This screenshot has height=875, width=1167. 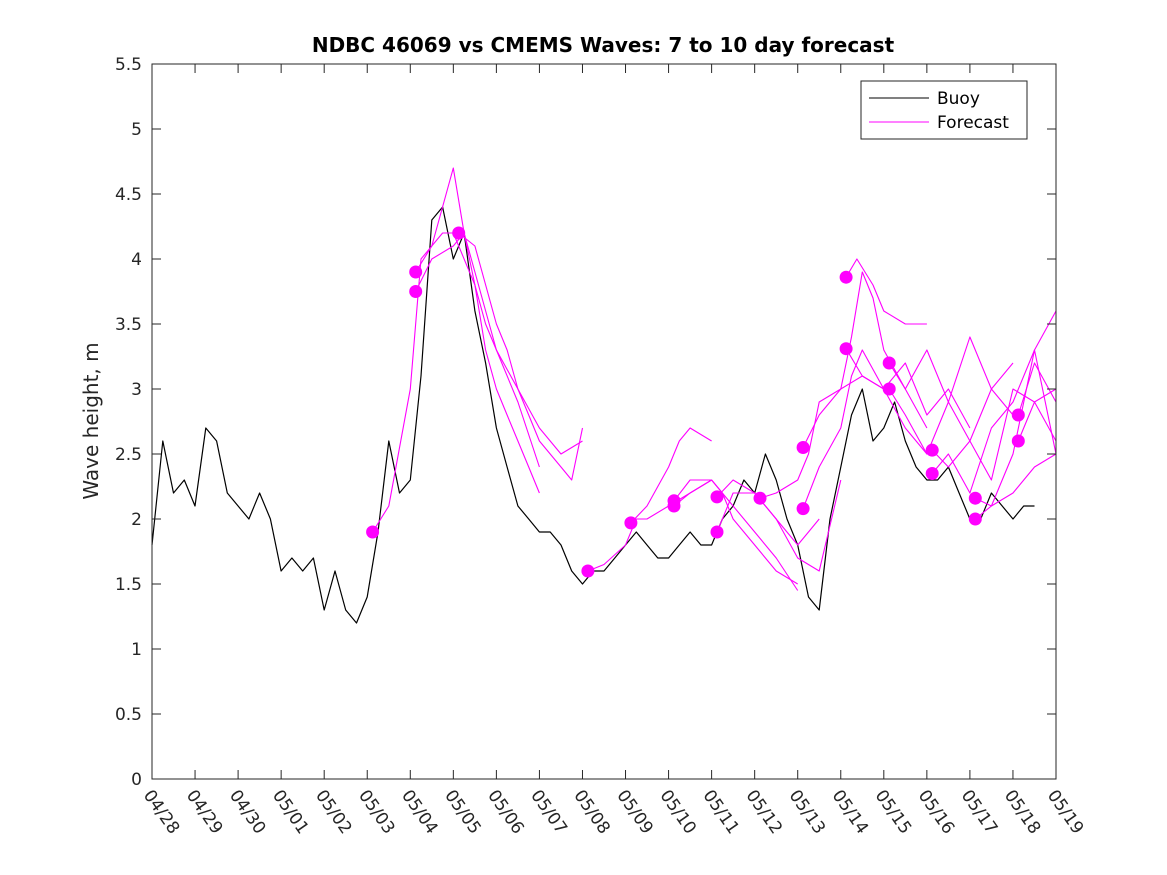 What do you see at coordinates (128, 585) in the screenshot?
I see `y-tick-label: 1.5` at bounding box center [128, 585].